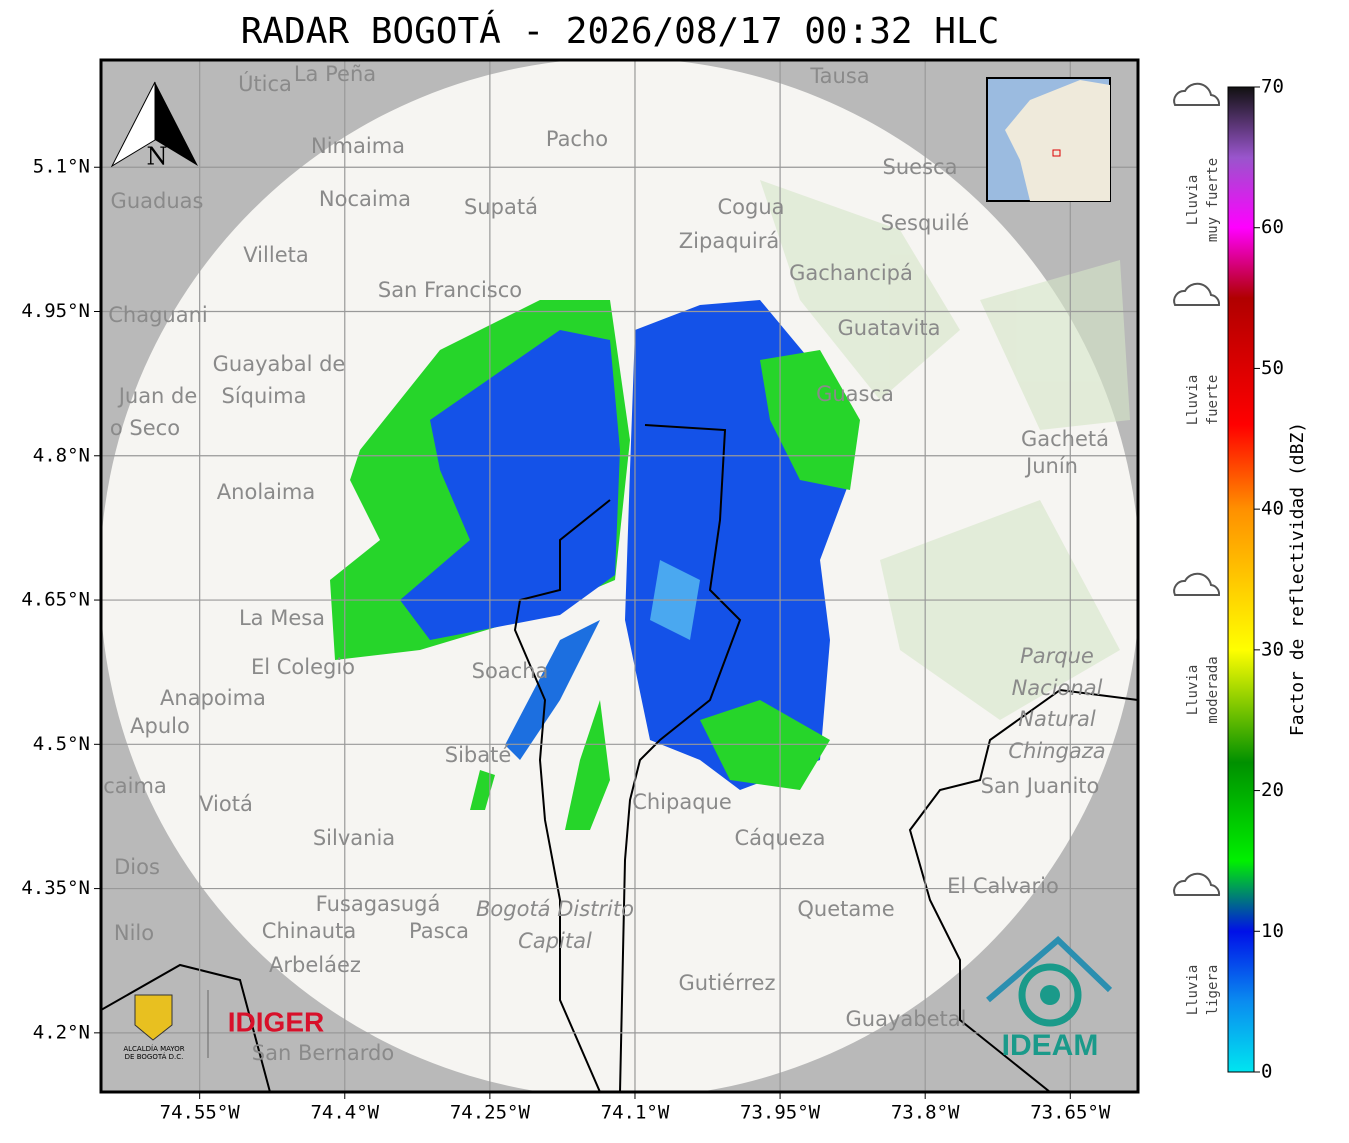 This screenshot has width=1349, height=1143. Describe the element at coordinates (906, 1019) in the screenshot. I see `place-label: Guayabetal` at that location.